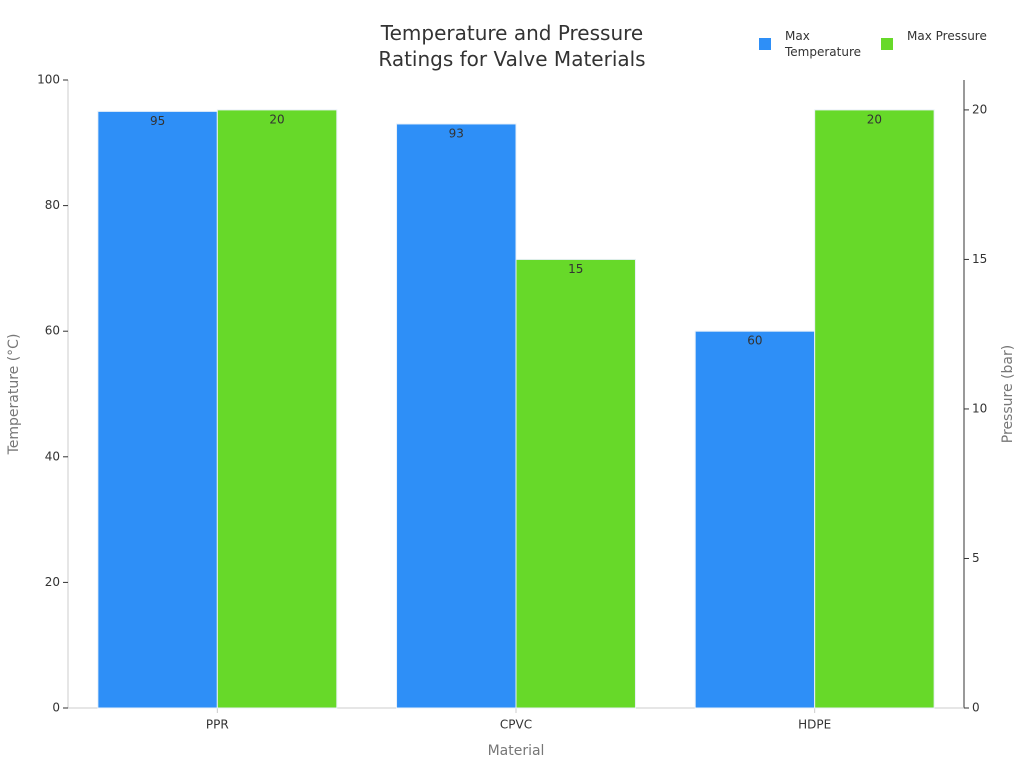 This screenshot has height=768, width=1024. Describe the element at coordinates (979, 259) in the screenshot. I see `y2-tick-label: 15` at that location.